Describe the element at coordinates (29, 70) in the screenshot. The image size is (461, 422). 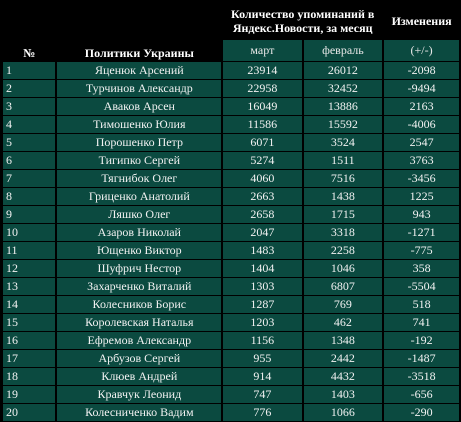
I see `cell-num: 1` at that location.